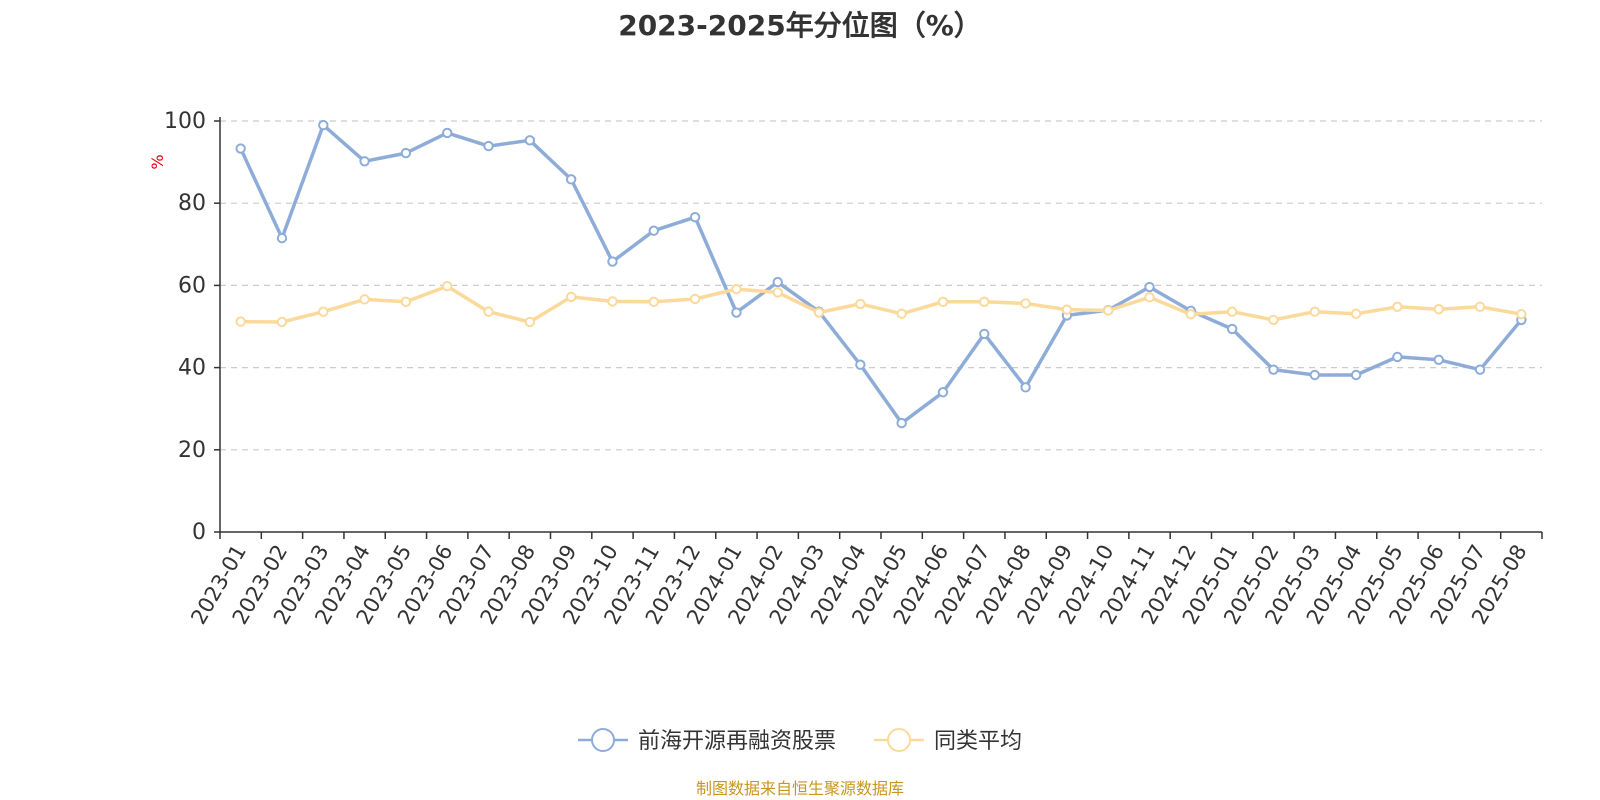 The height and width of the screenshot is (800, 1600). I want to click on legend-label-1: 前海开源再融资股票, so click(737, 741).